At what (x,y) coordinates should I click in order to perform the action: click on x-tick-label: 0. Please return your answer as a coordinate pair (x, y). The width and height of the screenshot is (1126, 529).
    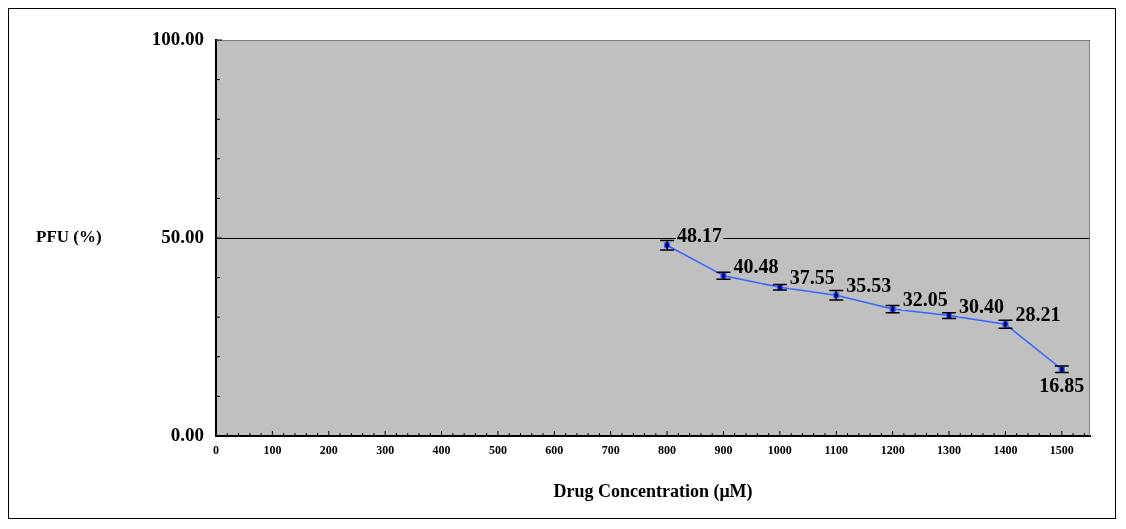
    Looking at the image, I should click on (216, 450).